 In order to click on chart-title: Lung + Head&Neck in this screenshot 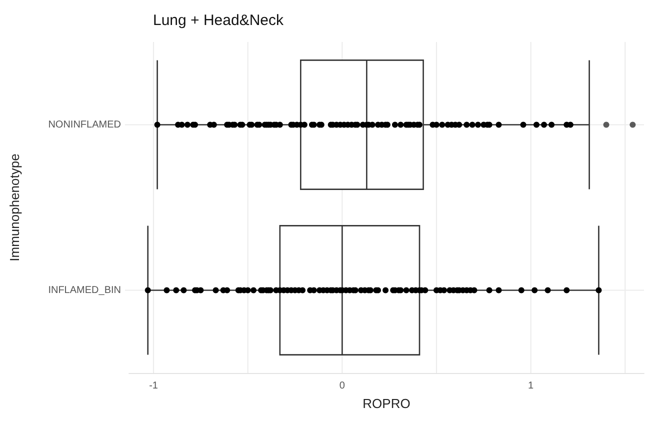, I will do `click(218, 20)`.